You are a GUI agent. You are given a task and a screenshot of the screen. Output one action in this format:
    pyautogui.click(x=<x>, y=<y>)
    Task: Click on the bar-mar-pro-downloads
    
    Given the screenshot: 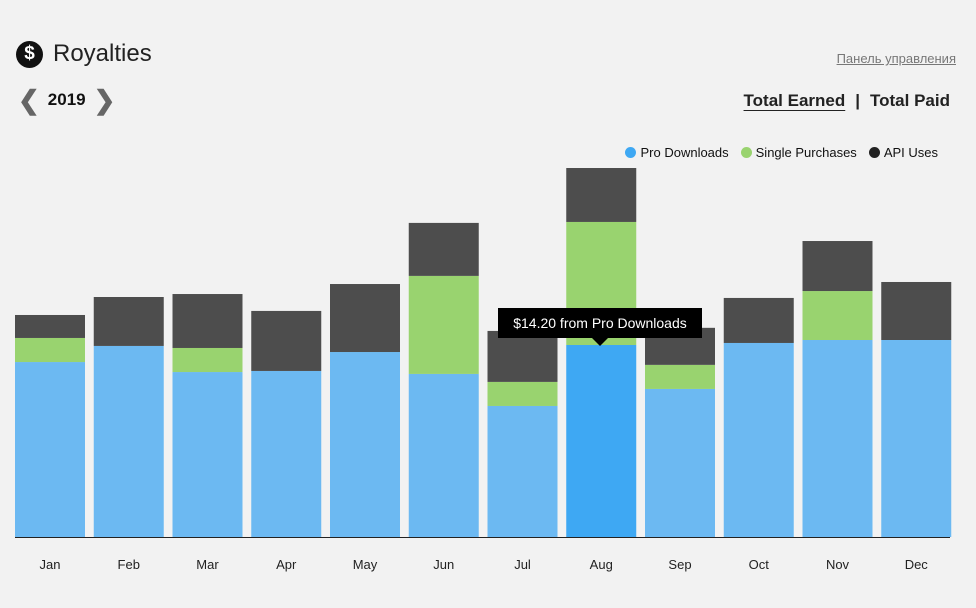 What is the action you would take?
    pyautogui.click(x=207, y=454)
    